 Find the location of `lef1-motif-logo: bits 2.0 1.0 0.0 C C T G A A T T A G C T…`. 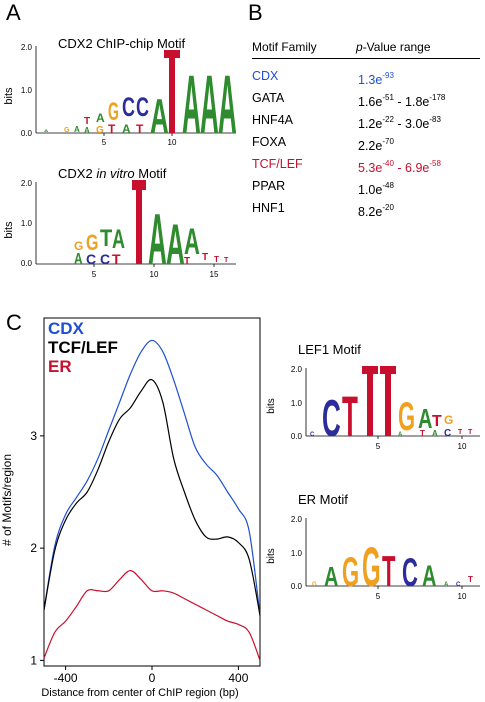

lef1-motif-logo: bits 2.0 1.0 0.0 C C T G A A T T A G C T… is located at coordinates (373, 407).